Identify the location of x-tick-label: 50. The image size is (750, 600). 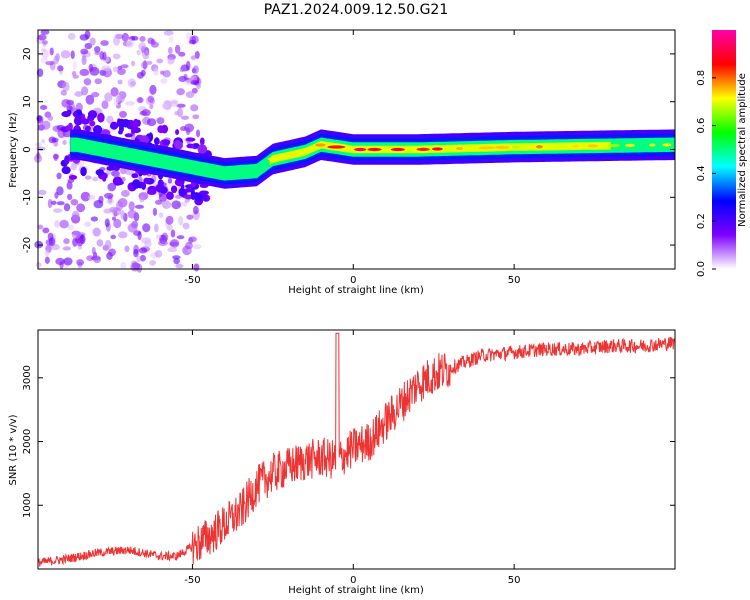
(514, 280).